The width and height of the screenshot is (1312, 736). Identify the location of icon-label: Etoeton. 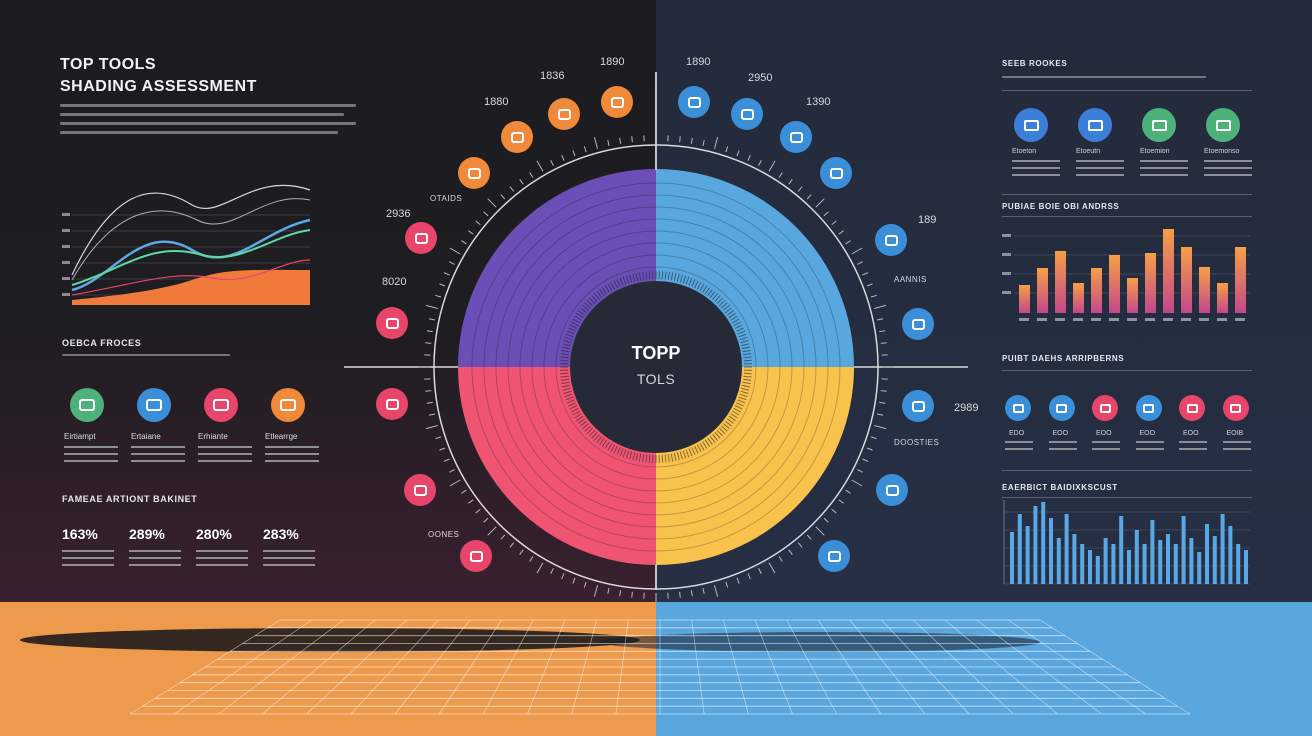
(1024, 151).